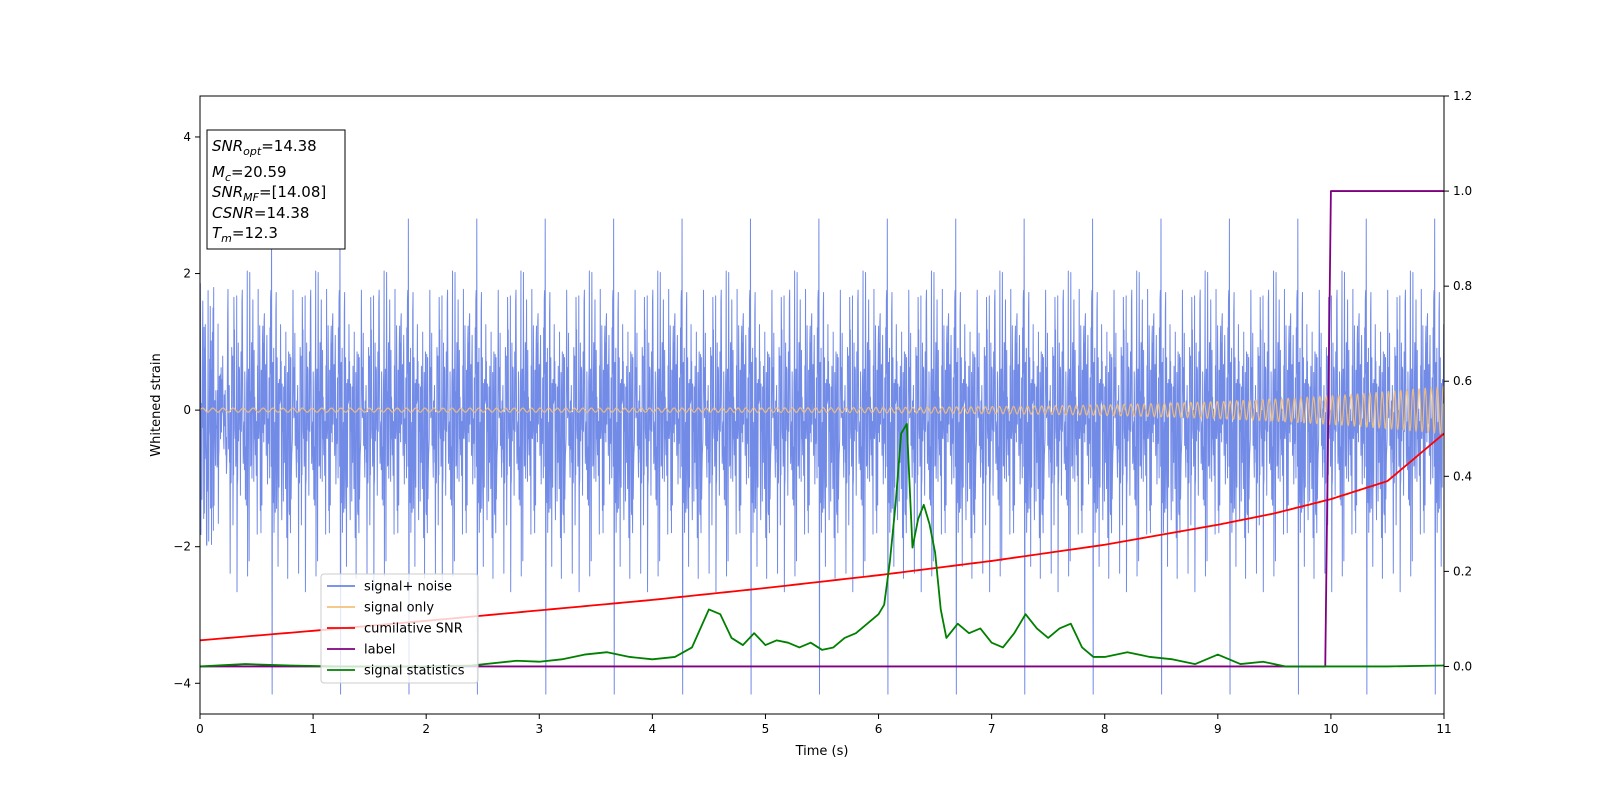  What do you see at coordinates (822, 751) in the screenshot?
I see `x-axis-label: Time (s)` at bounding box center [822, 751].